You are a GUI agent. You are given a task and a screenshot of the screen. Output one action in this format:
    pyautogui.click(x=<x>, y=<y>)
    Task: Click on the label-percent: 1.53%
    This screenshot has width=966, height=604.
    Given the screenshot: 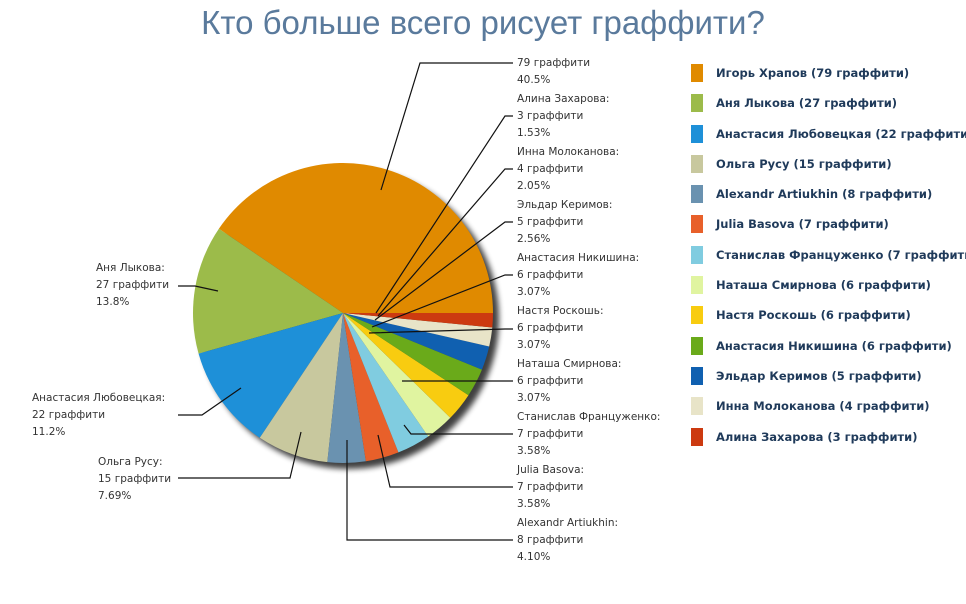 What is the action you would take?
    pyautogui.click(x=534, y=133)
    